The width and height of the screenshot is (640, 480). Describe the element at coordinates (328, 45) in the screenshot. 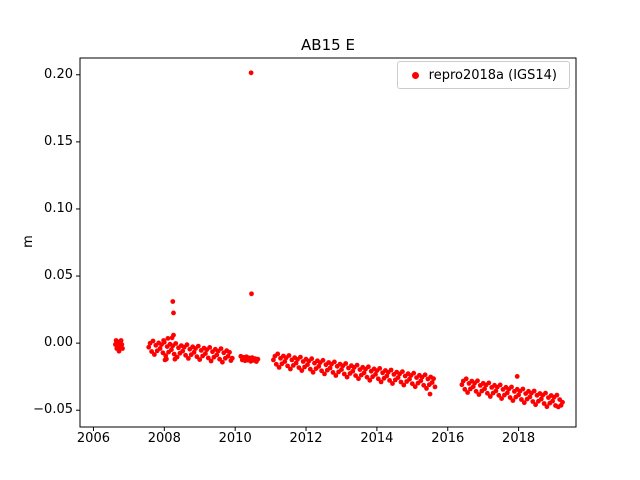

I see `chart-title: AB15 E` at that location.